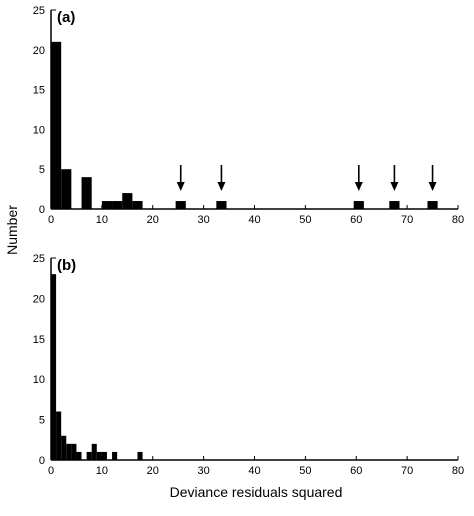  I want to click on panel-a-y-tick-label: 10, so click(39, 130).